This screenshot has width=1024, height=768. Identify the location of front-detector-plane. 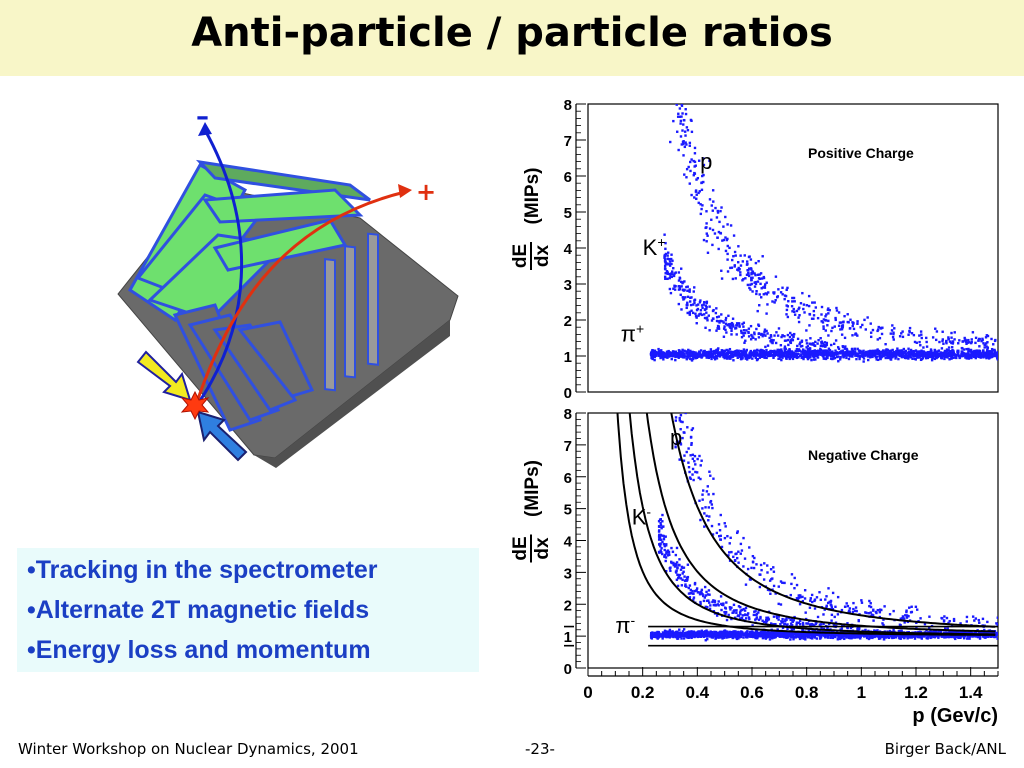
(255, 367).